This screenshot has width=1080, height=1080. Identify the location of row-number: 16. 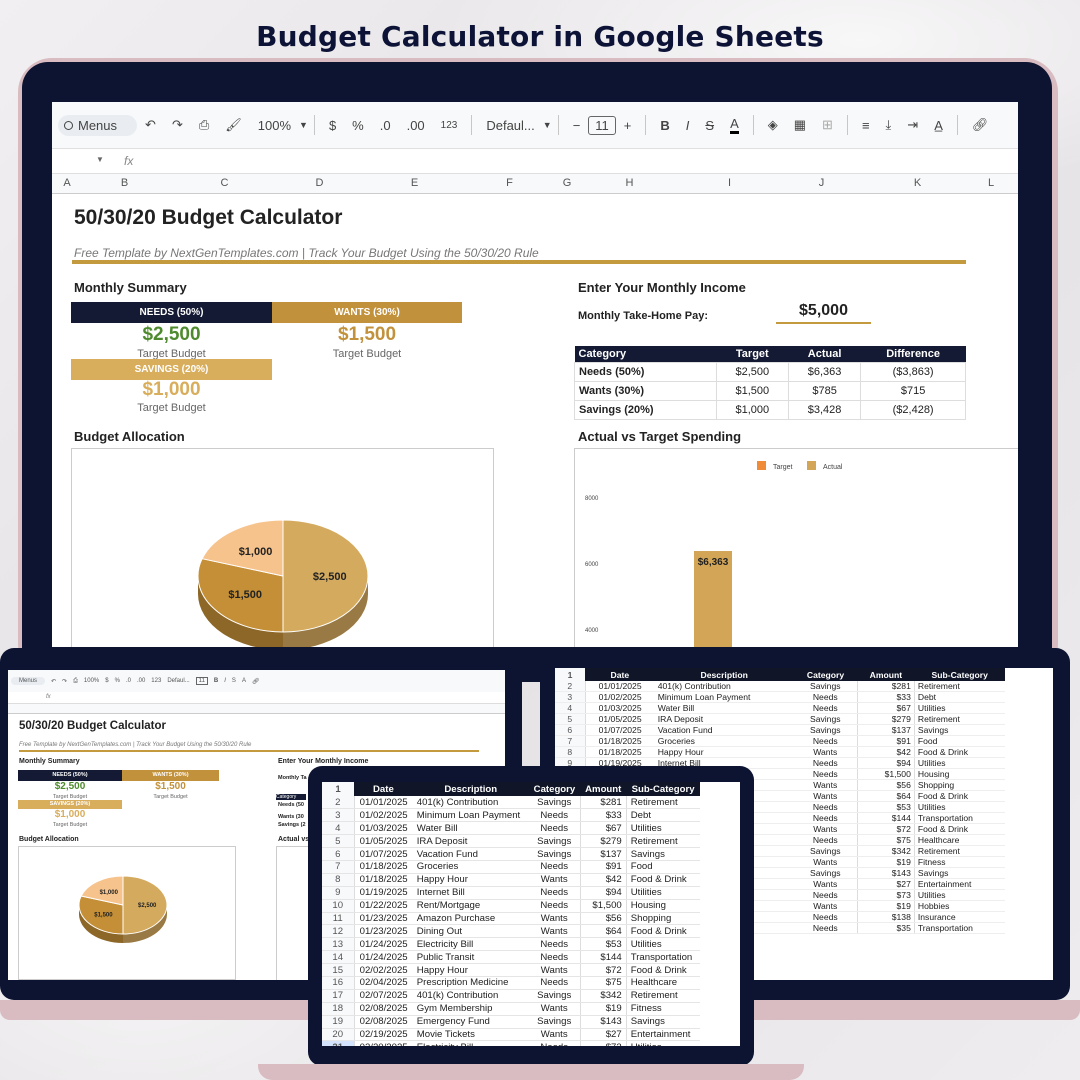
(338, 983).